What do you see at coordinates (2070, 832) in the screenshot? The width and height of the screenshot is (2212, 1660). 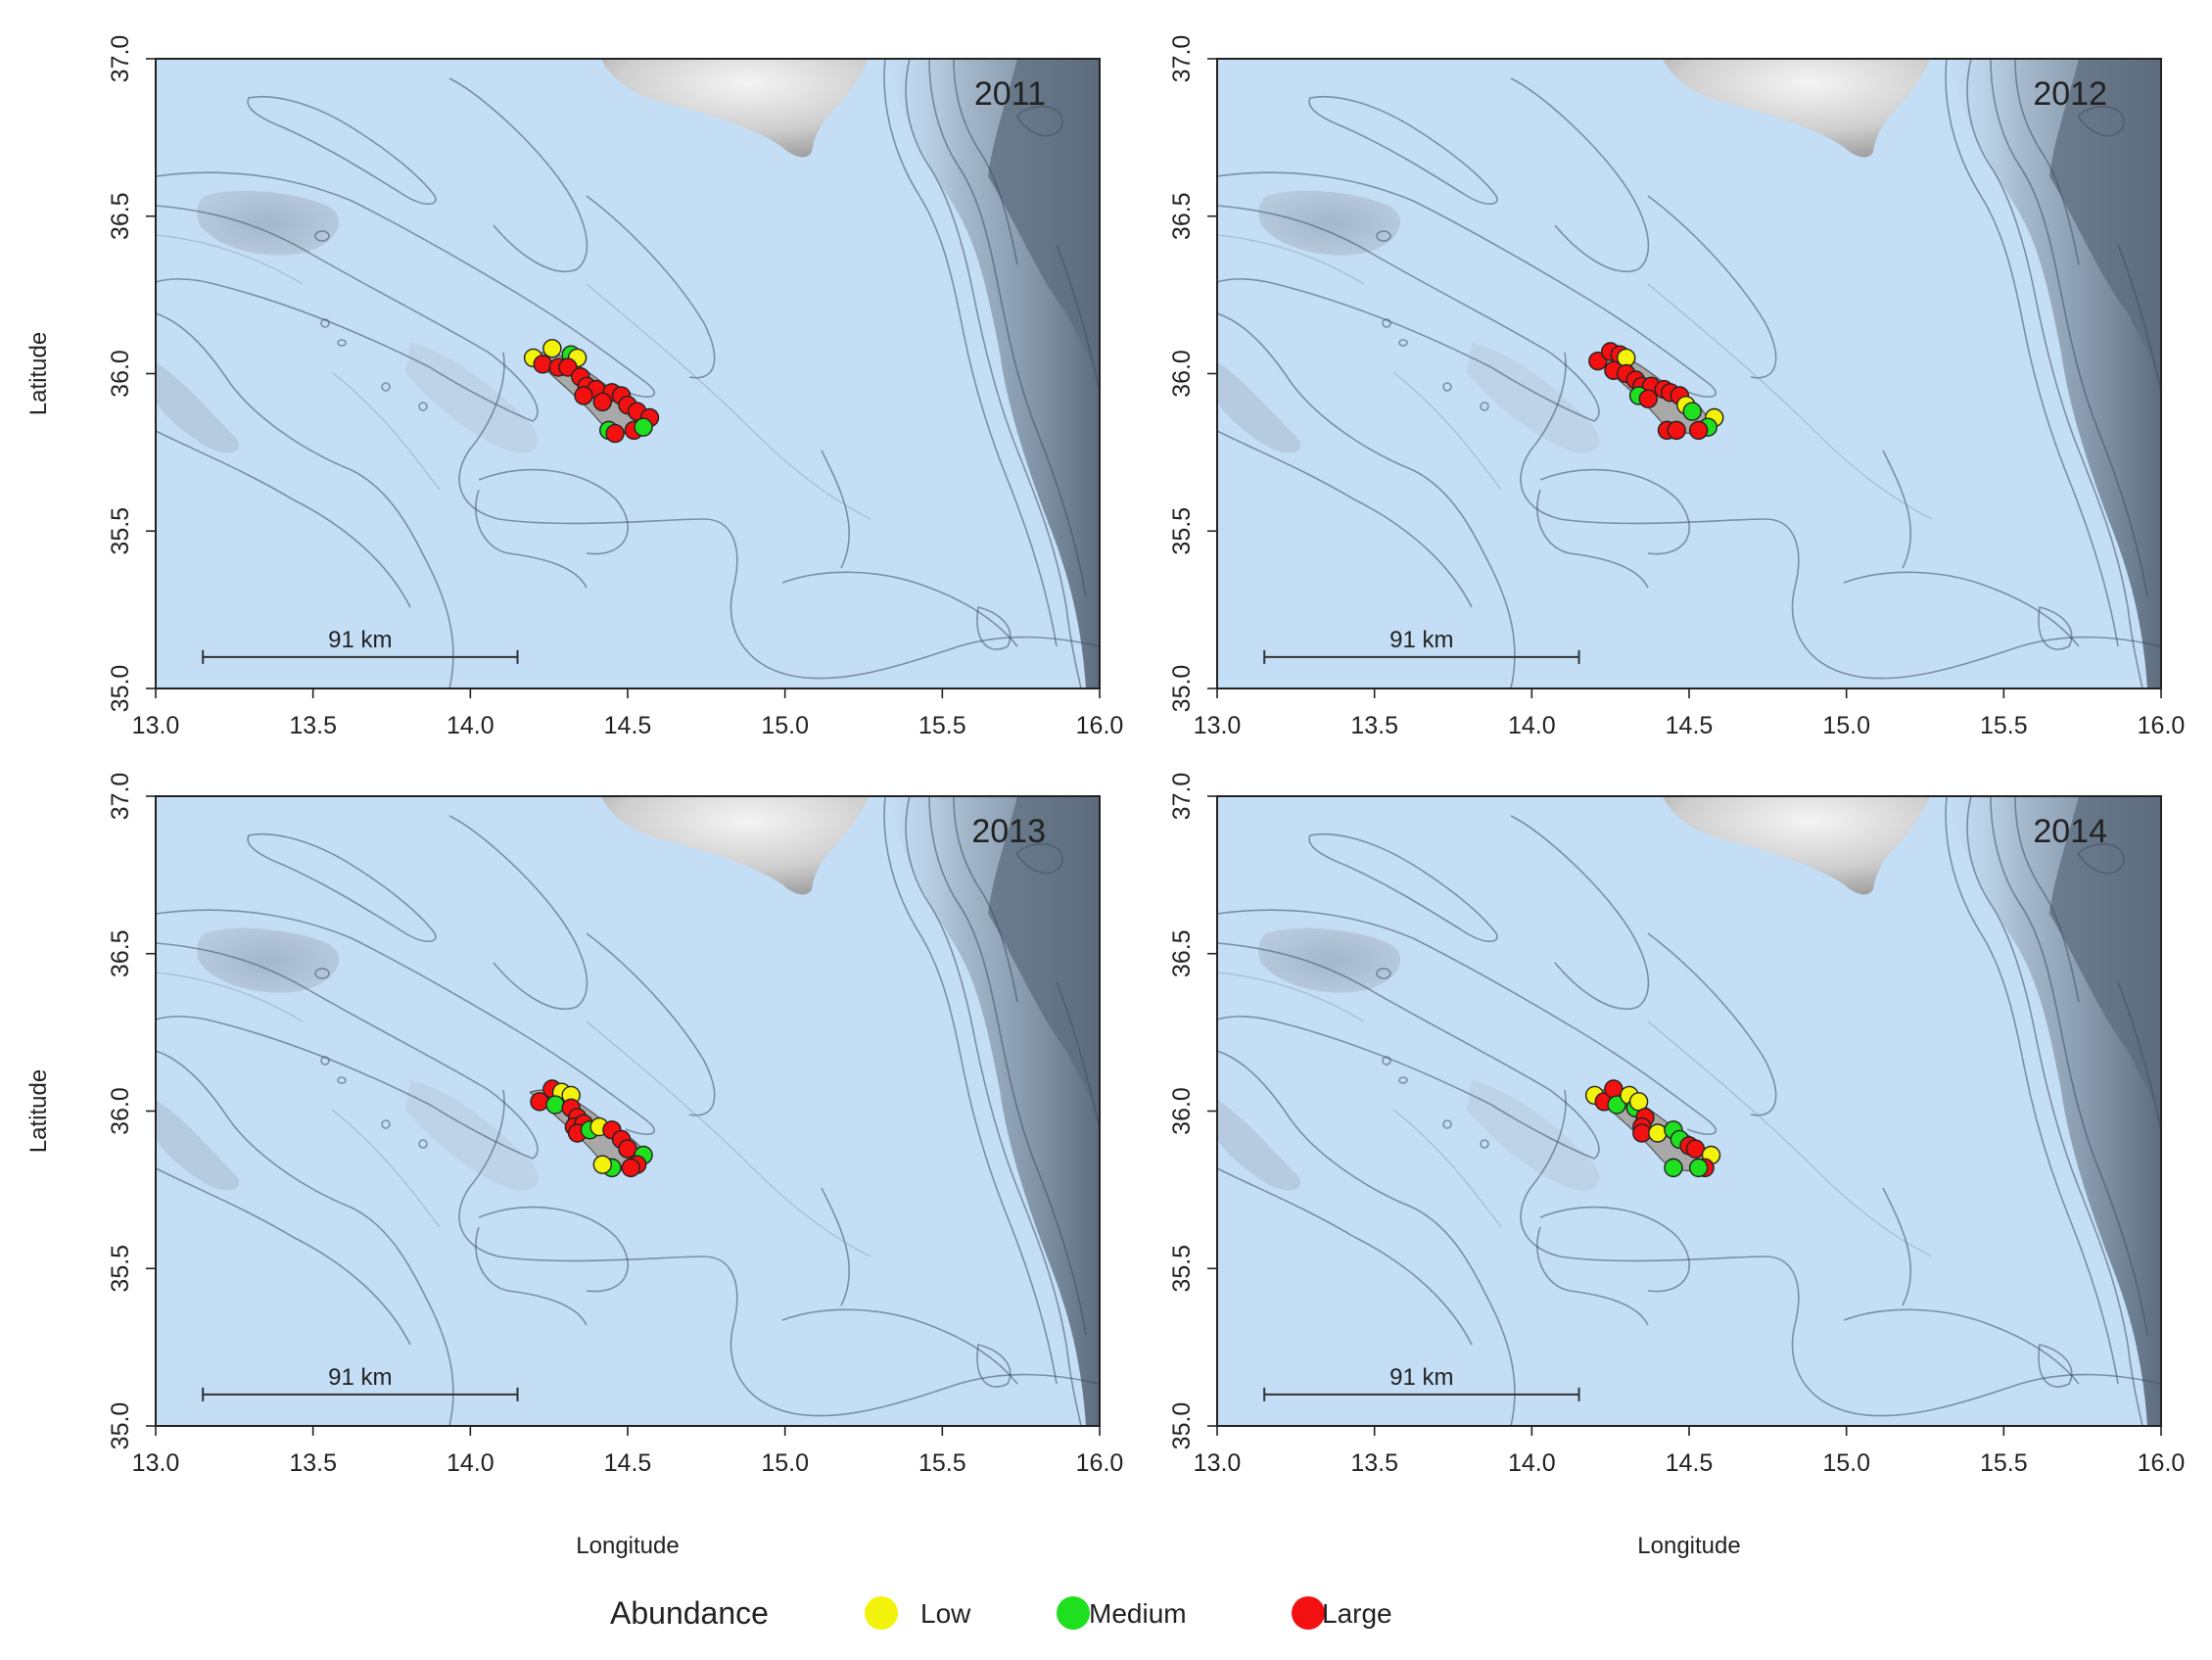 I see `panel-year-label: 2014` at bounding box center [2070, 832].